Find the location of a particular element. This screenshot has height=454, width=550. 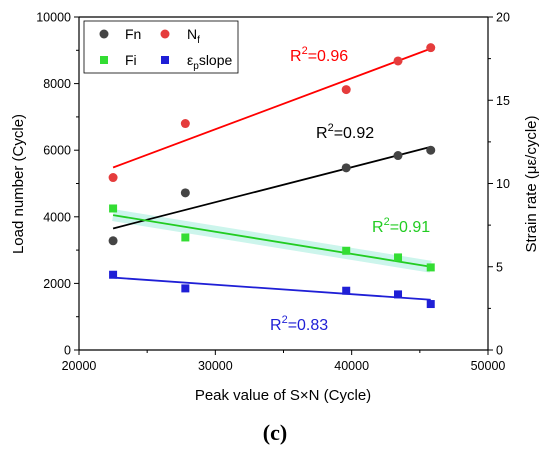

right-y-tick-label: 10 is located at coordinates (503, 184).